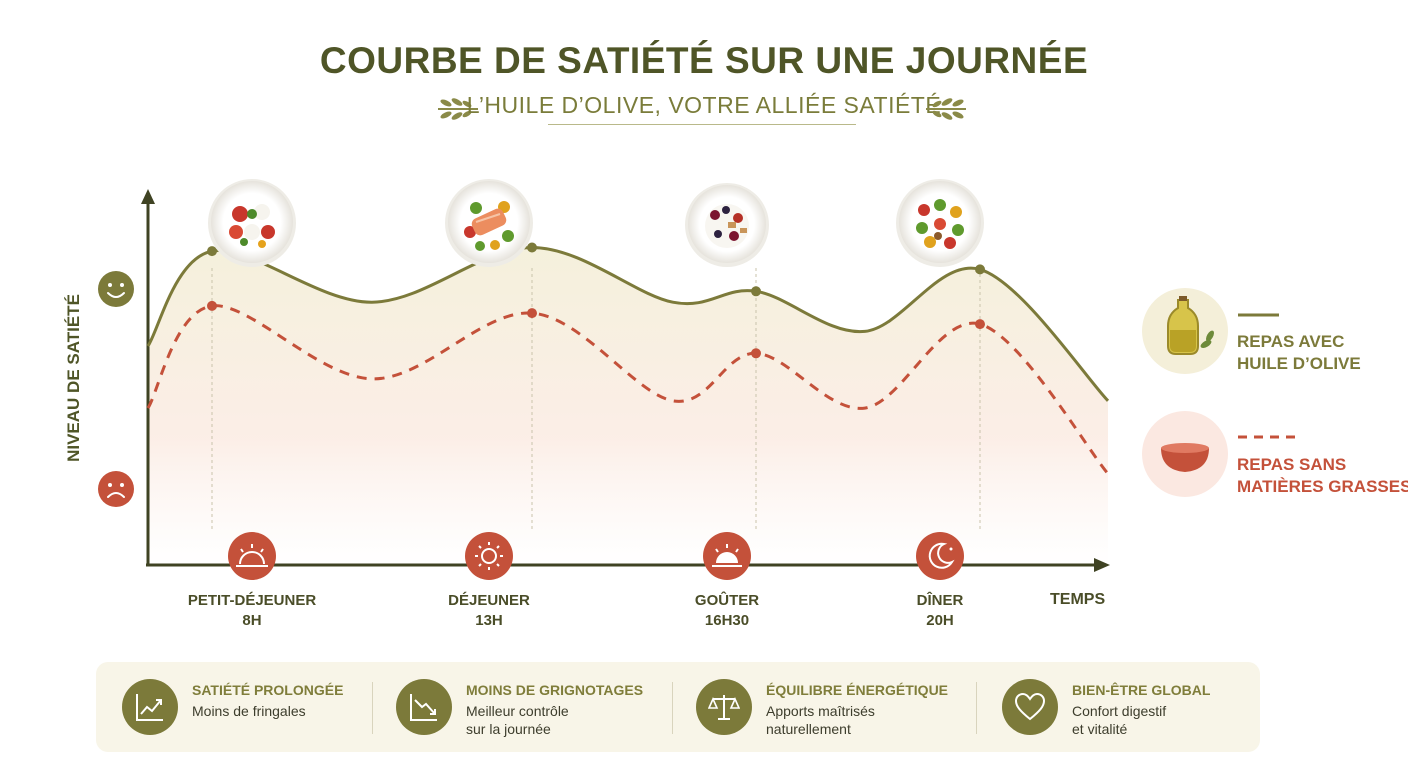 The width and height of the screenshot is (1408, 768). Describe the element at coordinates (489, 611) in the screenshot. I see `x-tick-dejeuner: DÉJEUNER 13H` at that location.